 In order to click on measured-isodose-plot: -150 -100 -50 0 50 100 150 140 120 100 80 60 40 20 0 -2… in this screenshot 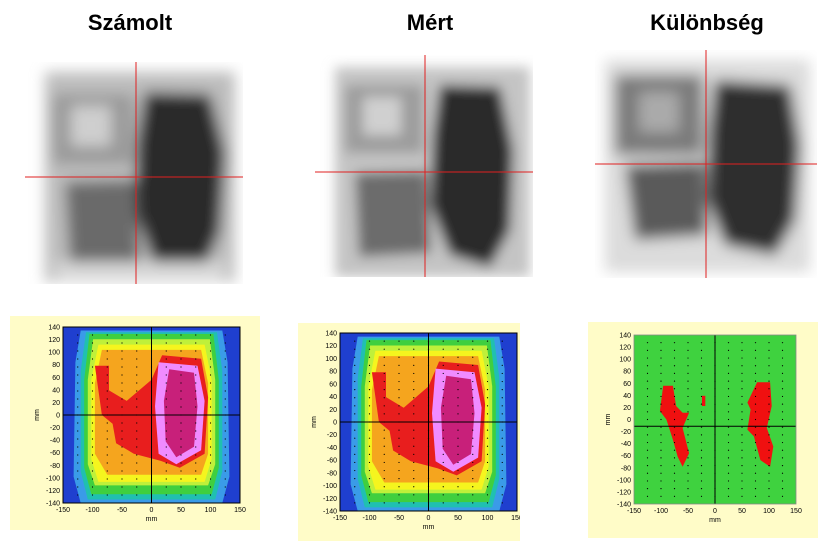, I will do `click(409, 432)`.